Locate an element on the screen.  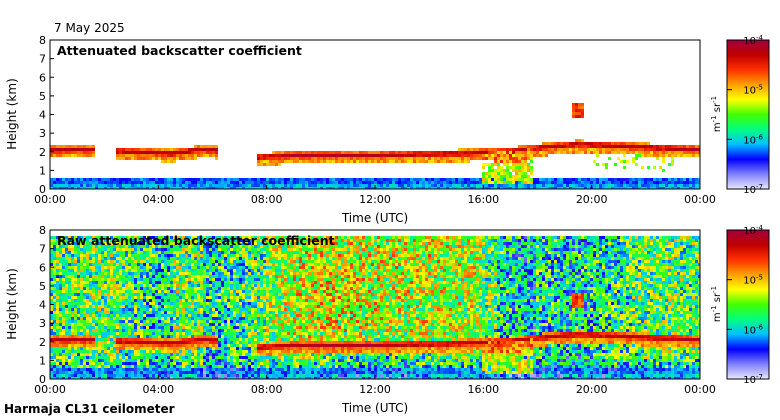
colorbar-unit-1: m-1 sr-1 is located at coordinates (716, 114).